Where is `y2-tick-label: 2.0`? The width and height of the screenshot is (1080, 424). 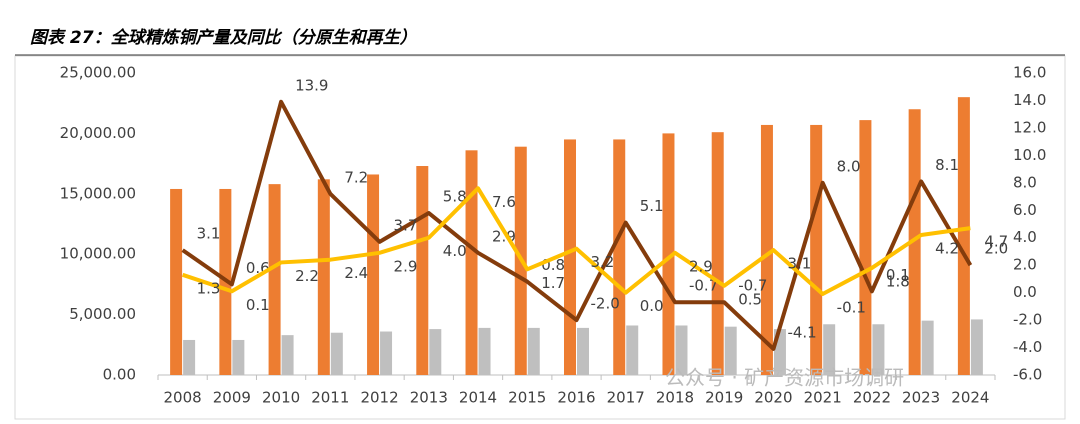 y2-tick-label: 2.0 is located at coordinates (1025, 265).